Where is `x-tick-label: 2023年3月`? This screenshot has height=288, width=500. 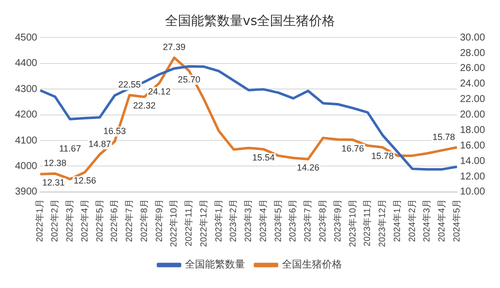
x-tick-label: 2023年3月 is located at coordinates (248, 220).